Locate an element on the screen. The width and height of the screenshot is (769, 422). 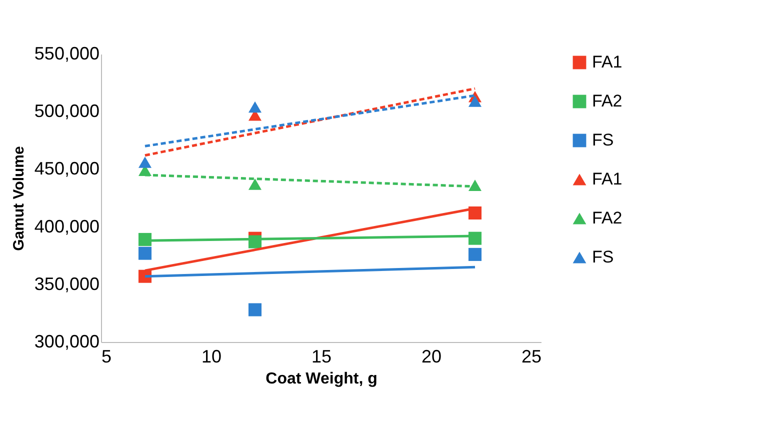
x-tick-label: 15 is located at coordinates (321, 356).